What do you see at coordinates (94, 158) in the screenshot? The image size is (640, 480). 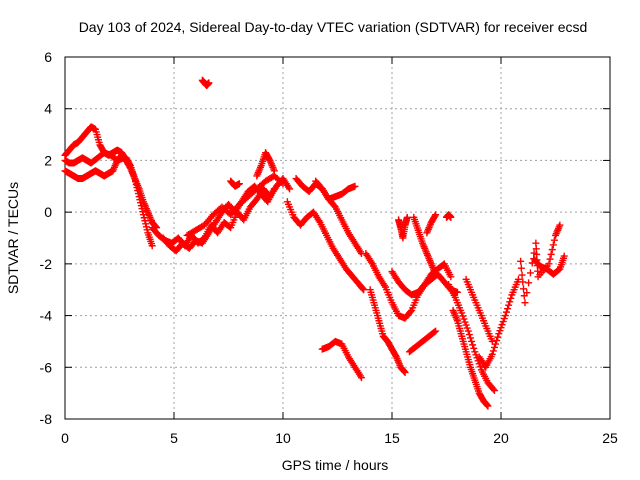 I see `series-track-c` at bounding box center [94, 158].